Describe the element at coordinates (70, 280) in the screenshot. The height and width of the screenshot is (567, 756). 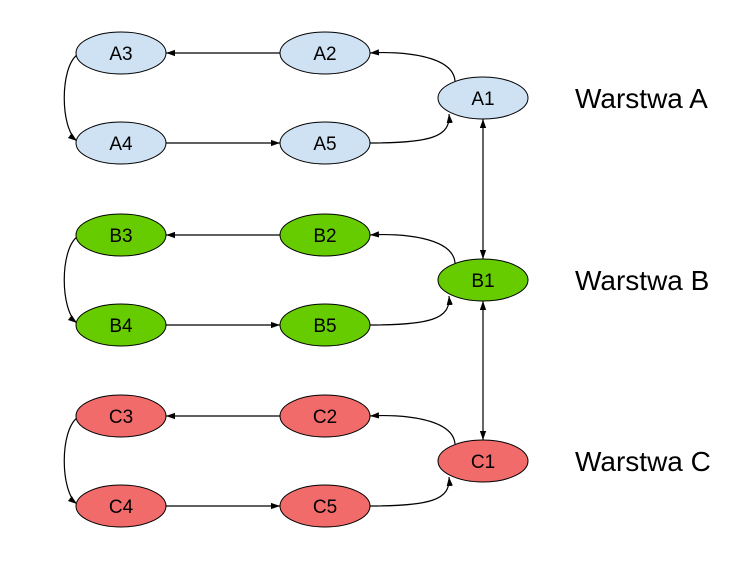
I see `edge-b3-b4` at that location.